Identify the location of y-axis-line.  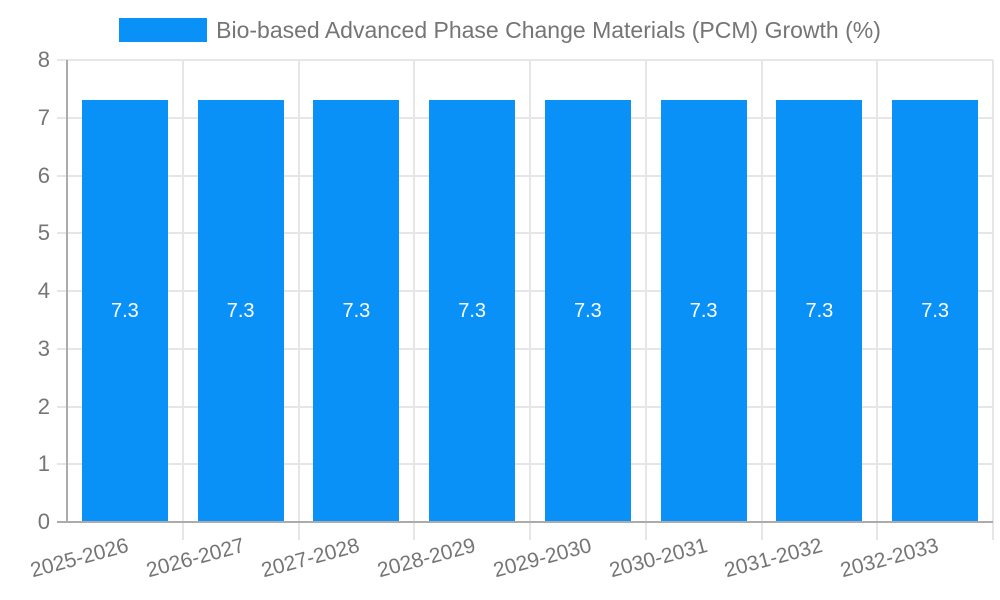
(67, 291).